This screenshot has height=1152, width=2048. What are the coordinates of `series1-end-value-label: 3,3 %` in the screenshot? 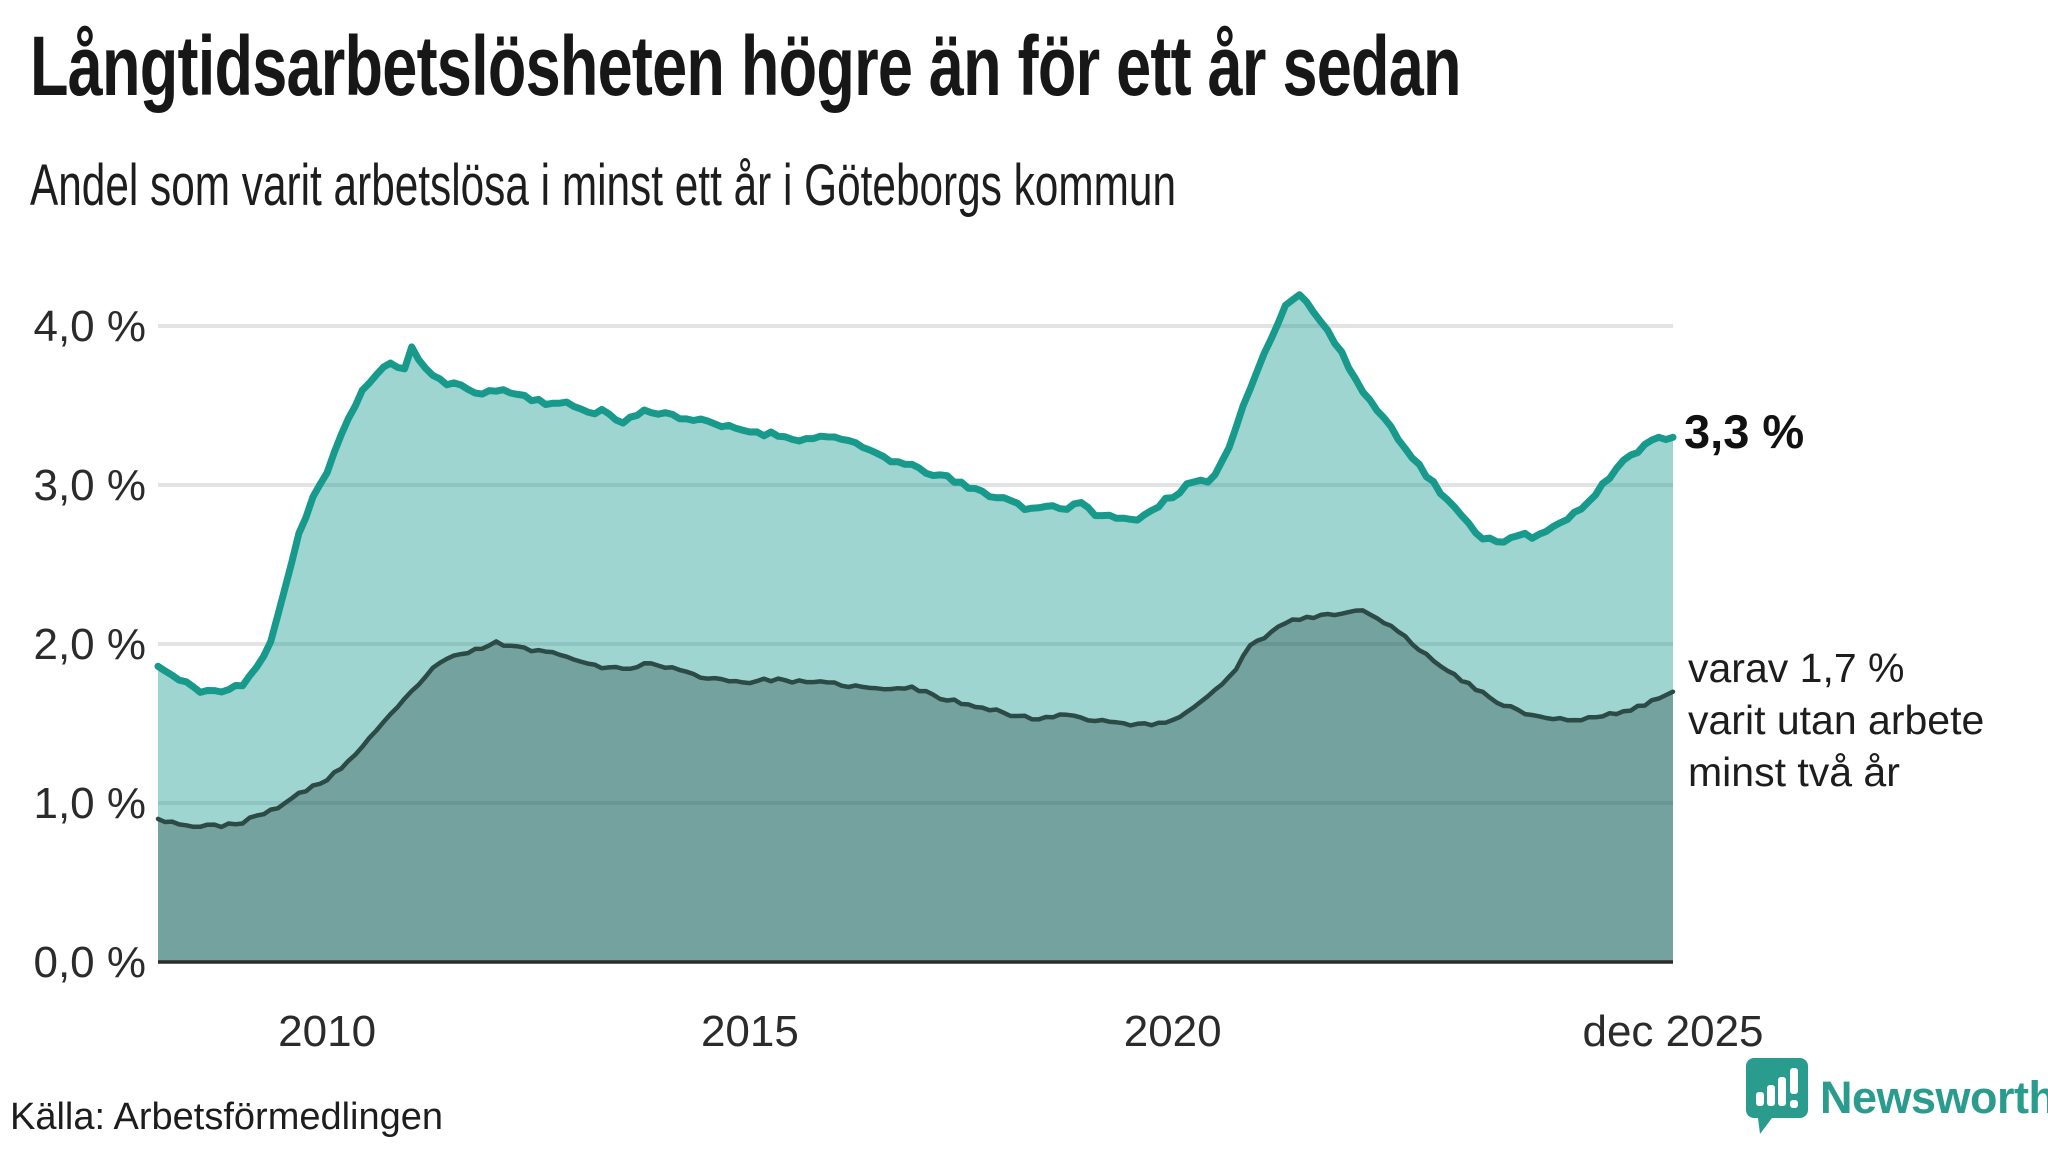 It's located at (1744, 431).